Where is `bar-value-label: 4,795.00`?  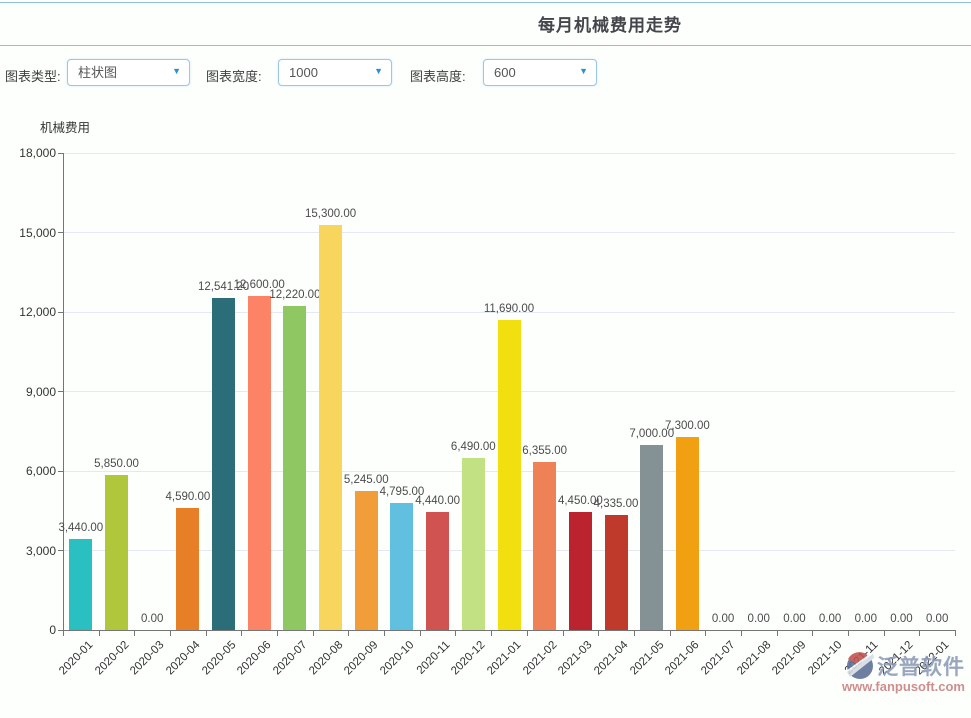
bar-value-label: 4,795.00 is located at coordinates (402, 491).